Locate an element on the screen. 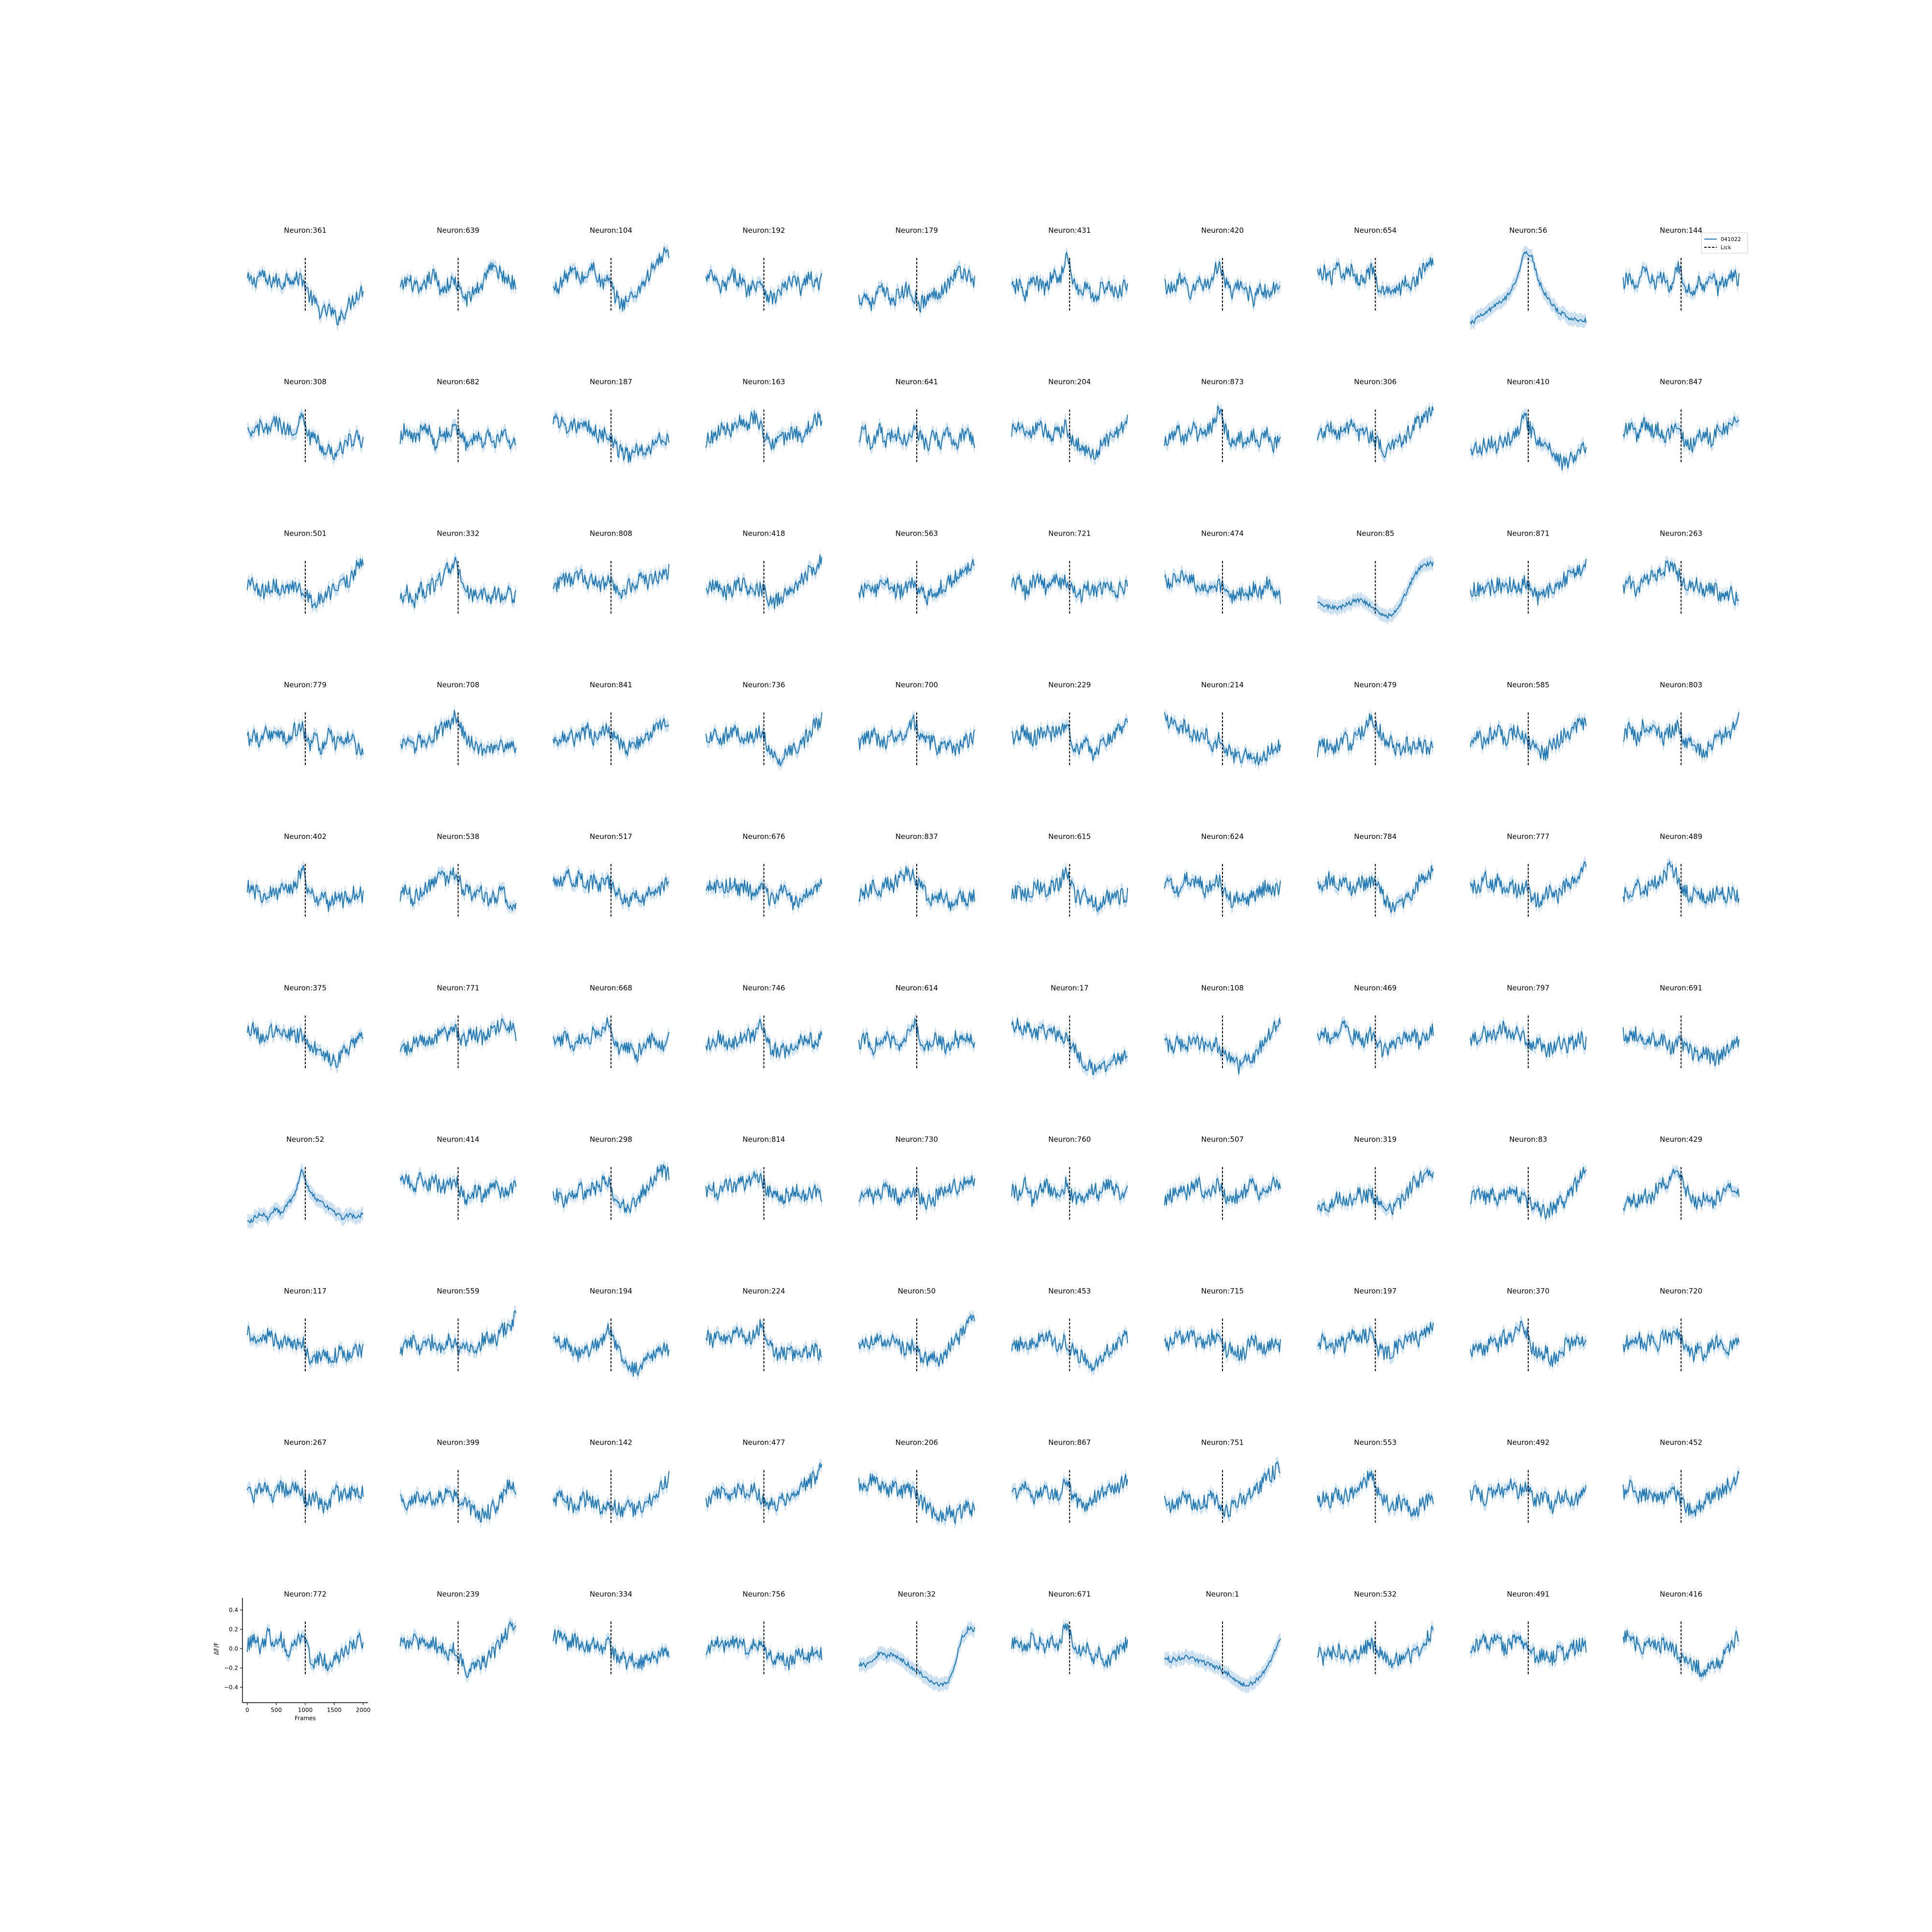 The width and height of the screenshot is (1932, 1932). neuron-panel: Neuron:501 is located at coordinates (305, 572).